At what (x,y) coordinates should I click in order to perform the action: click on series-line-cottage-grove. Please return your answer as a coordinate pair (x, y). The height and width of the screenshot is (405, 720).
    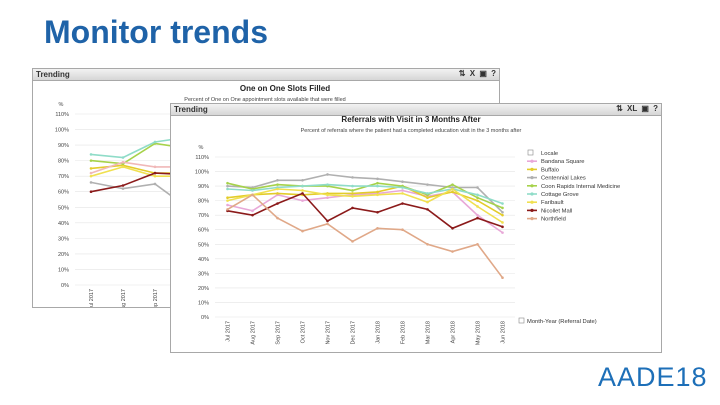
    Looking at the image, I should click on (365, 194).